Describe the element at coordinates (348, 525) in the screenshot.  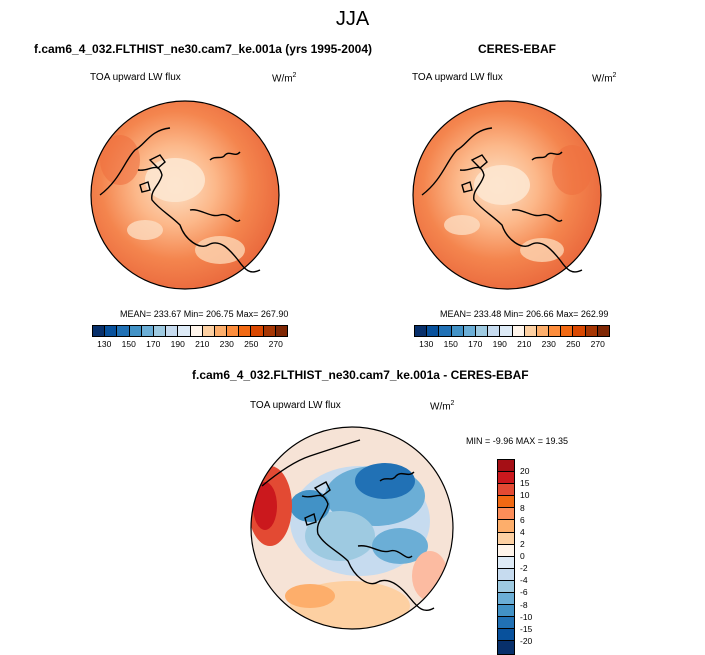
I see `panel3-coastlines` at that location.